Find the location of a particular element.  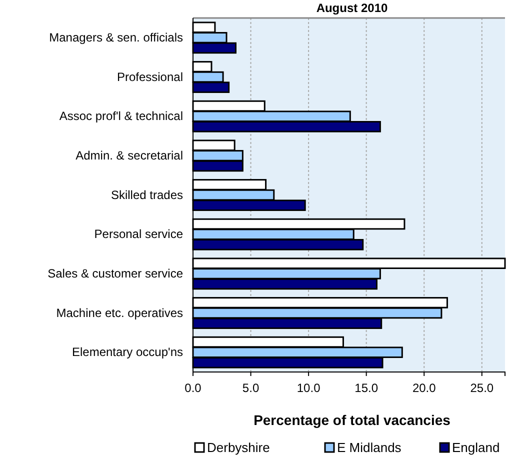

y-tick-label: Skilled trades is located at coordinates (146, 195).